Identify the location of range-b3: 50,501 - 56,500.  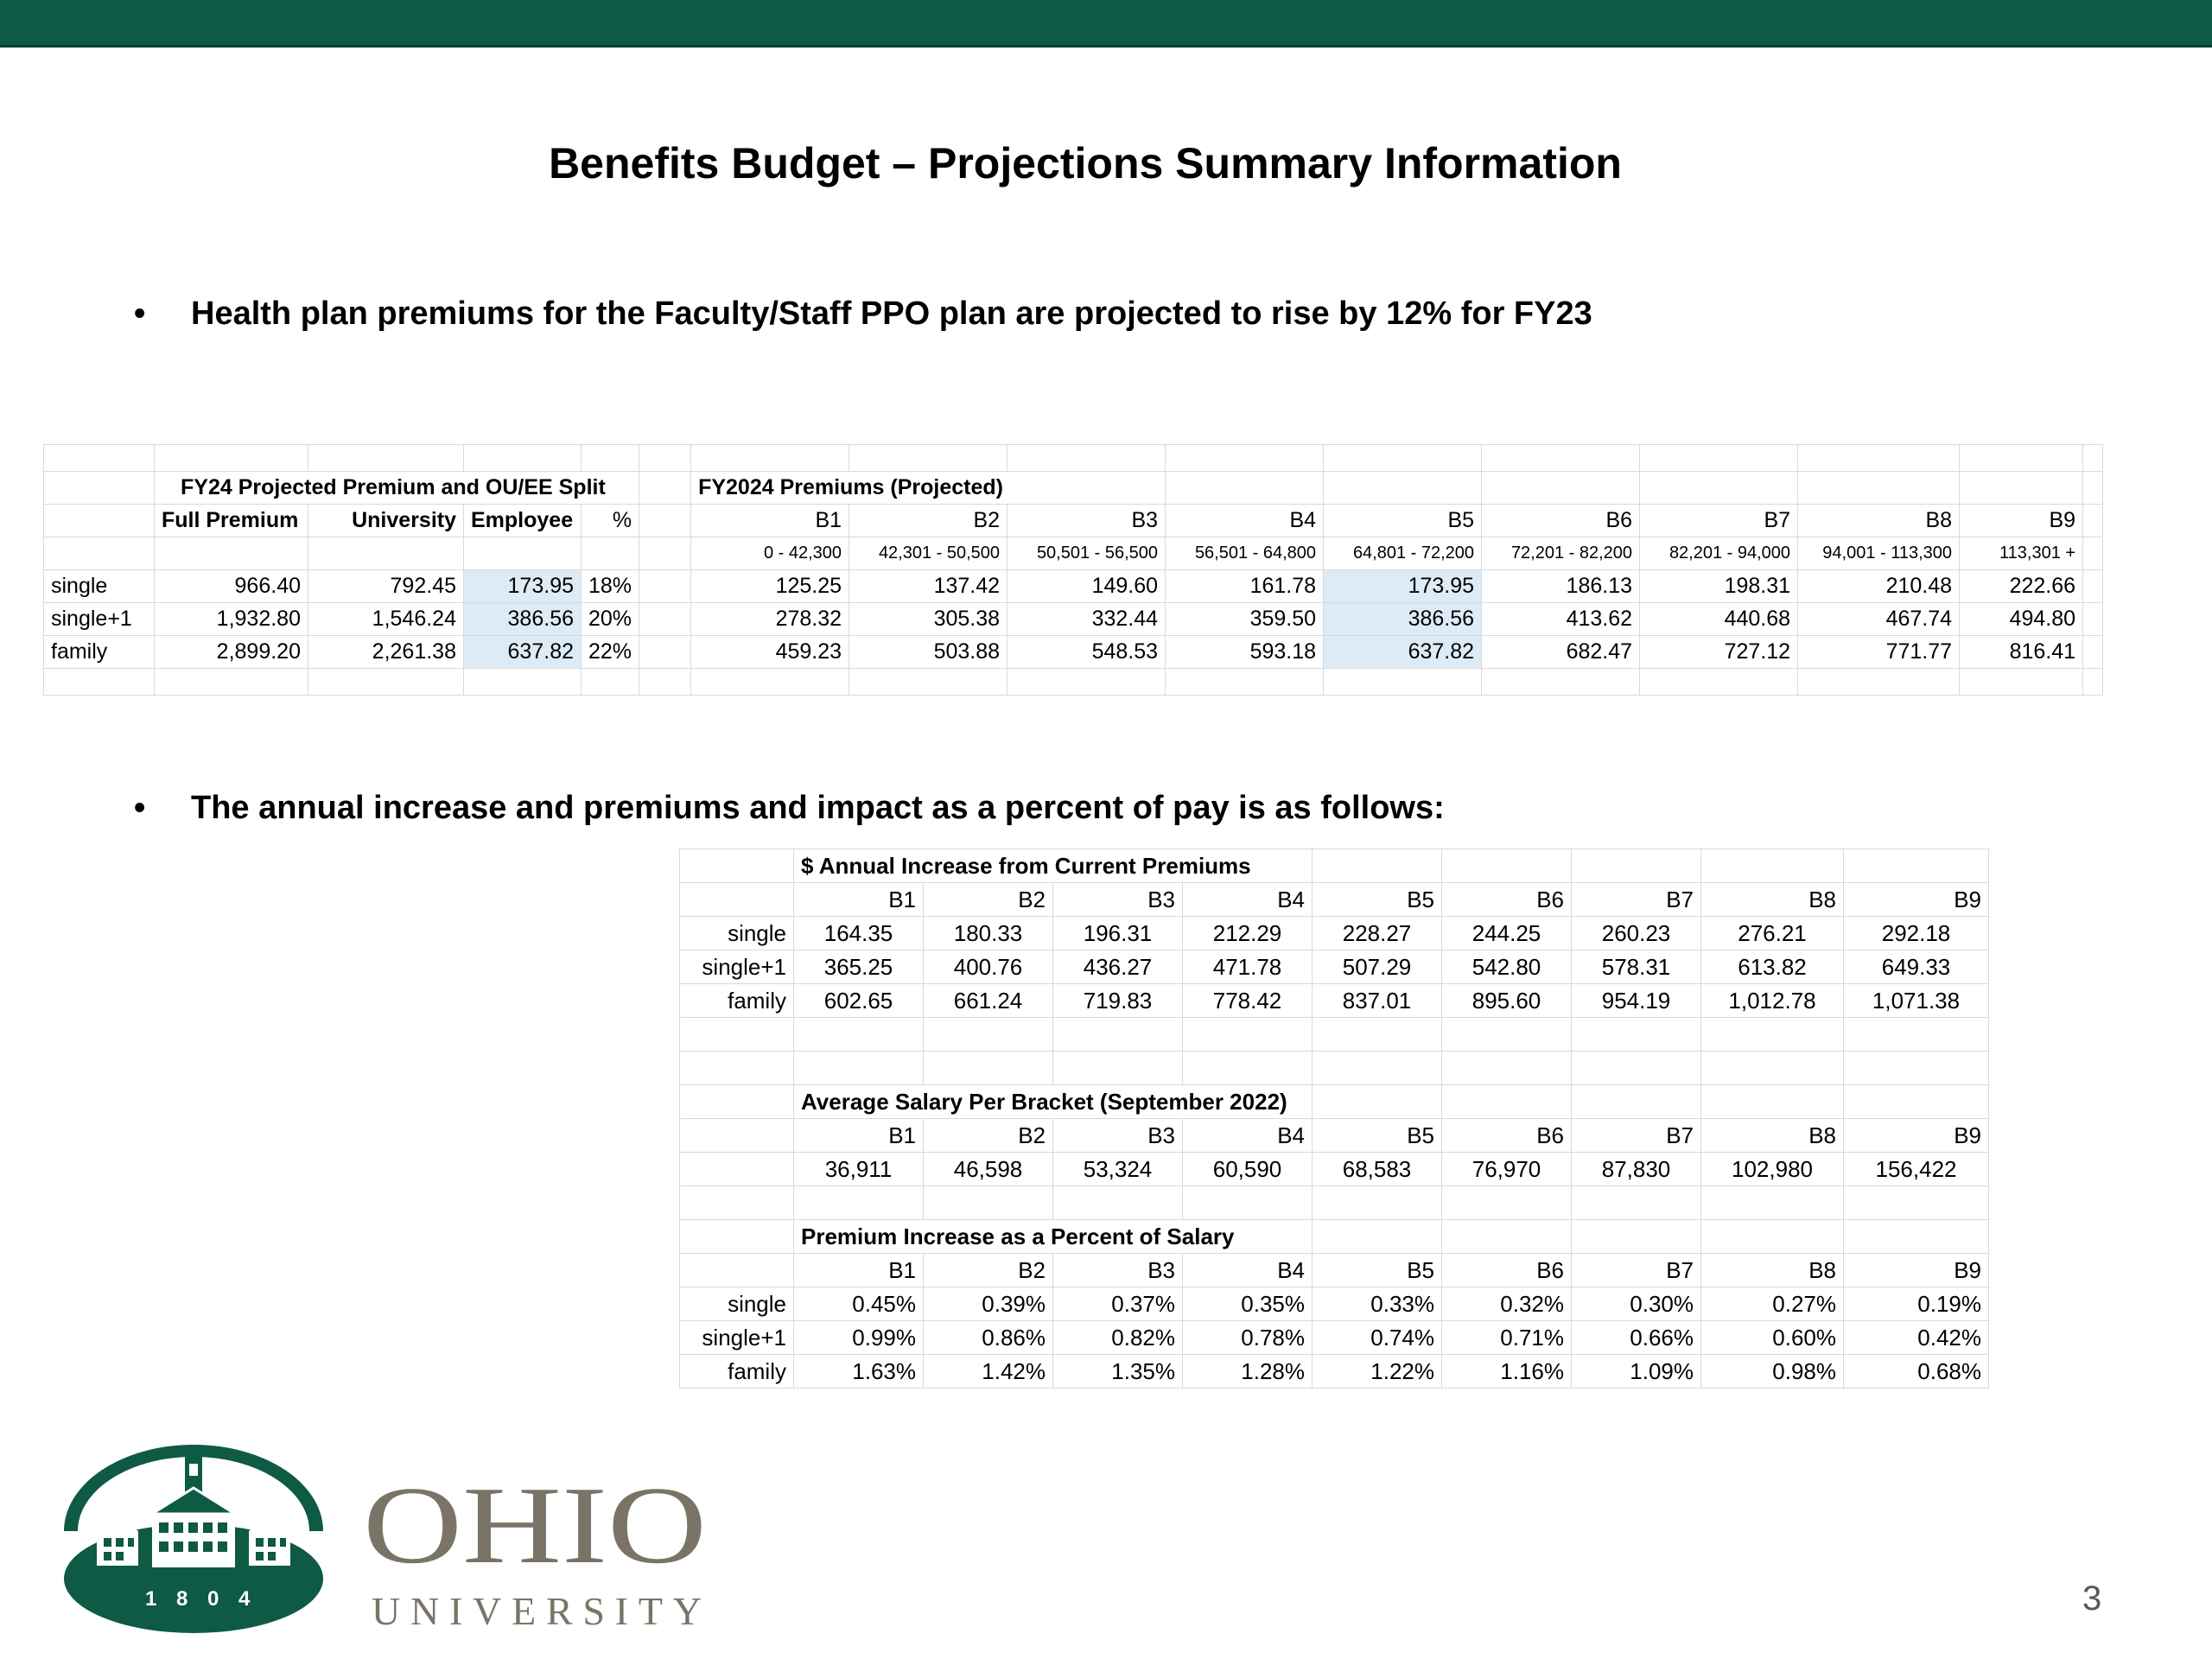
(1086, 553).